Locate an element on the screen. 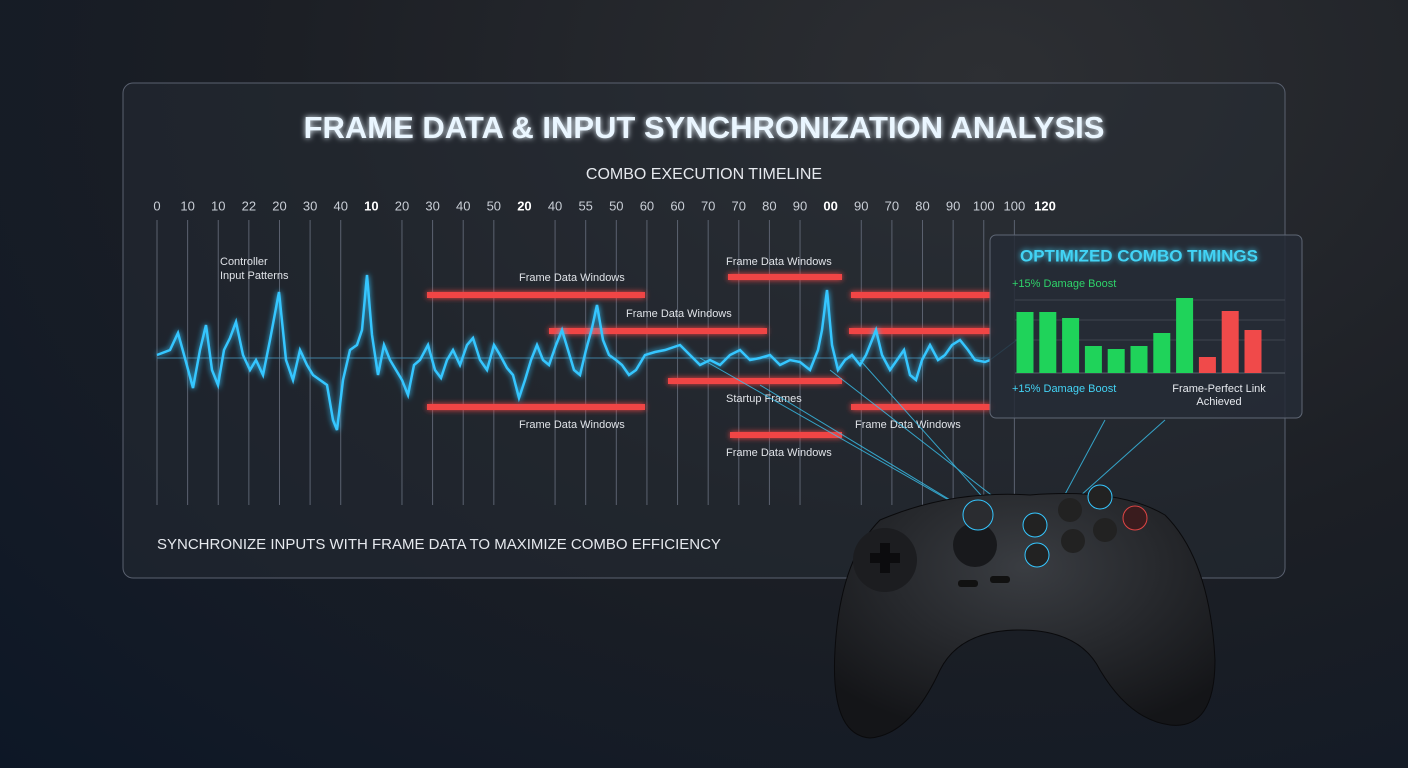 The width and height of the screenshot is (1408, 768). tick-label: 120 is located at coordinates (1045, 205).